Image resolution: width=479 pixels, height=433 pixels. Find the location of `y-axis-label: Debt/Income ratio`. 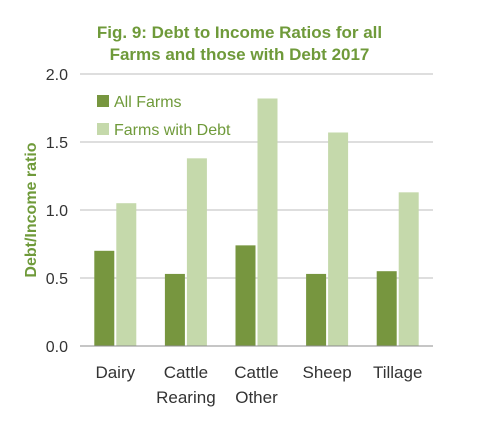

y-axis-label: Debt/Income ratio is located at coordinates (31, 209).